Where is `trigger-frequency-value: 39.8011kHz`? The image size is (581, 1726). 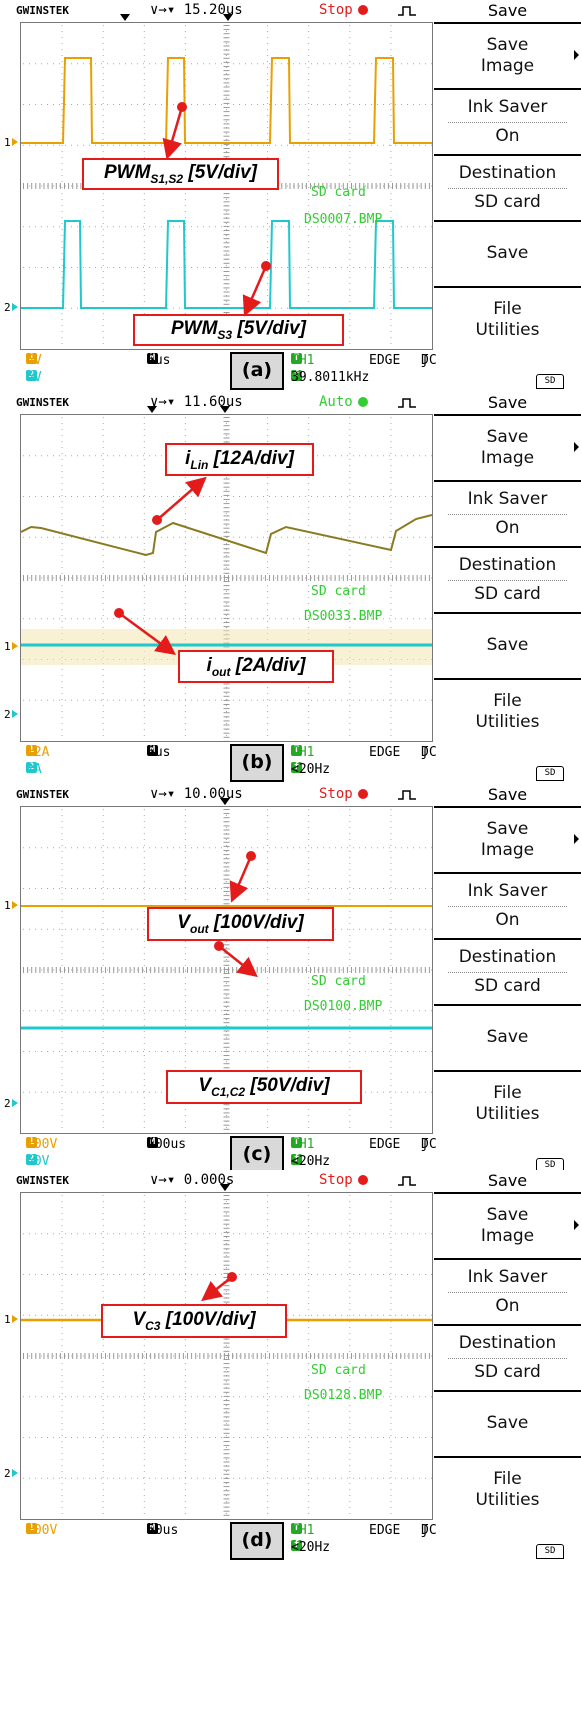
trigger-frequency-value: 39.8011kHz is located at coordinates (330, 377).